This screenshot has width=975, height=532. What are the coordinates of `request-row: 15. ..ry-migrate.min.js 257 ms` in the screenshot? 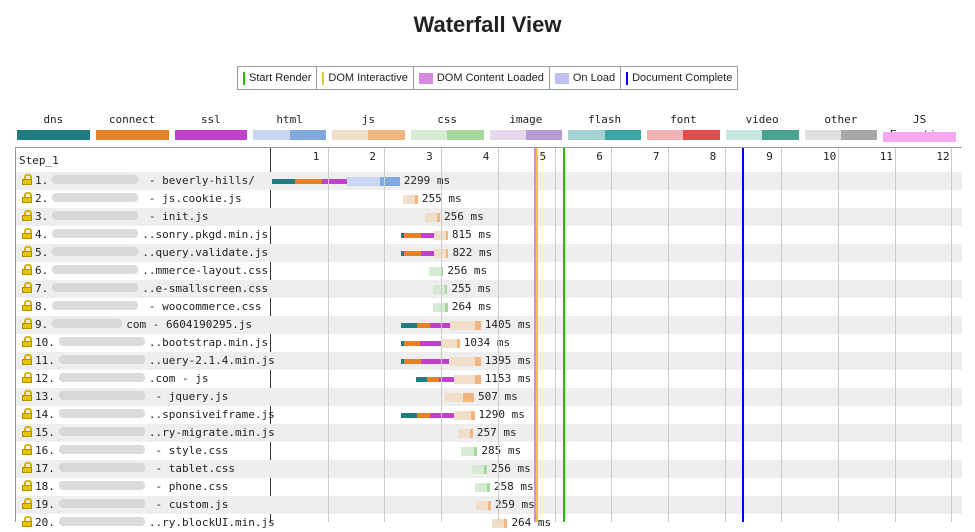 It's located at (489, 433).